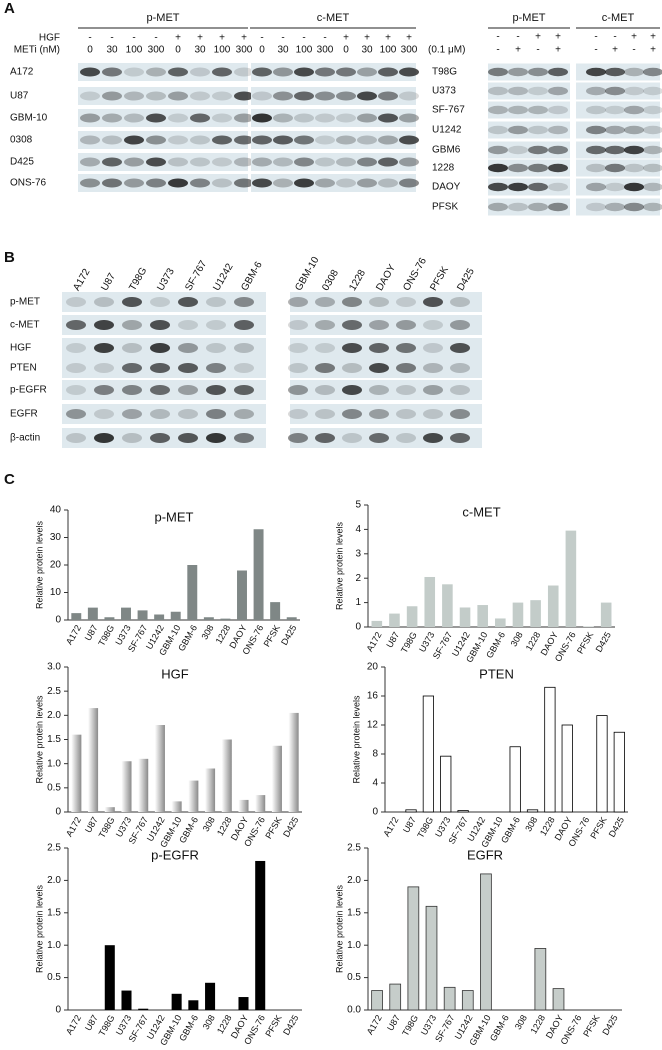 The image size is (662, 1050). I want to click on row-header: HGF, so click(49, 38).